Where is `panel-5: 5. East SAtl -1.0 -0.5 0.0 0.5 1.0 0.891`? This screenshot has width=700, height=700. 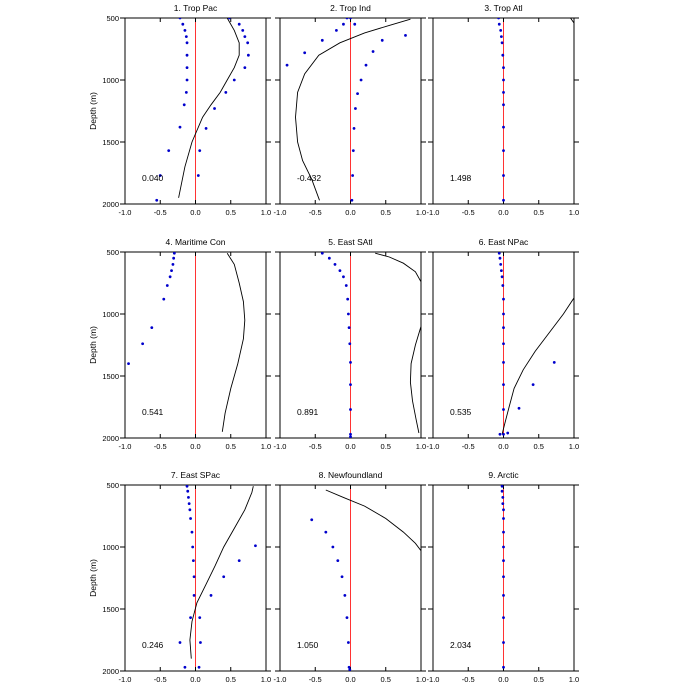
panel-5: 5. East SAtl -1.0 -0.5 0.0 0.5 1.0 0.891 is located at coordinates (350, 344).